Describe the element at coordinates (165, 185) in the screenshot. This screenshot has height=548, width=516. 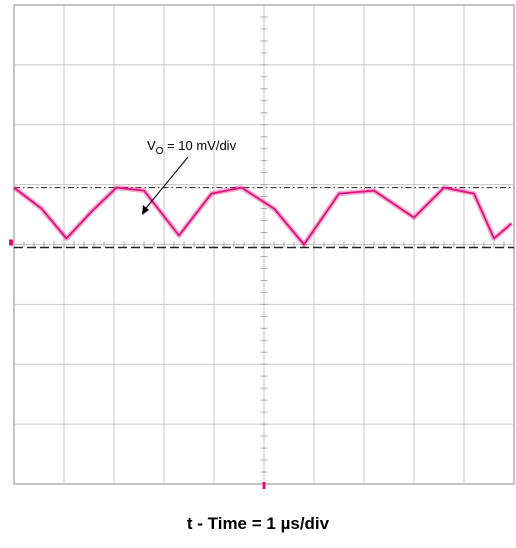
I see `annotation-arrow-line` at that location.